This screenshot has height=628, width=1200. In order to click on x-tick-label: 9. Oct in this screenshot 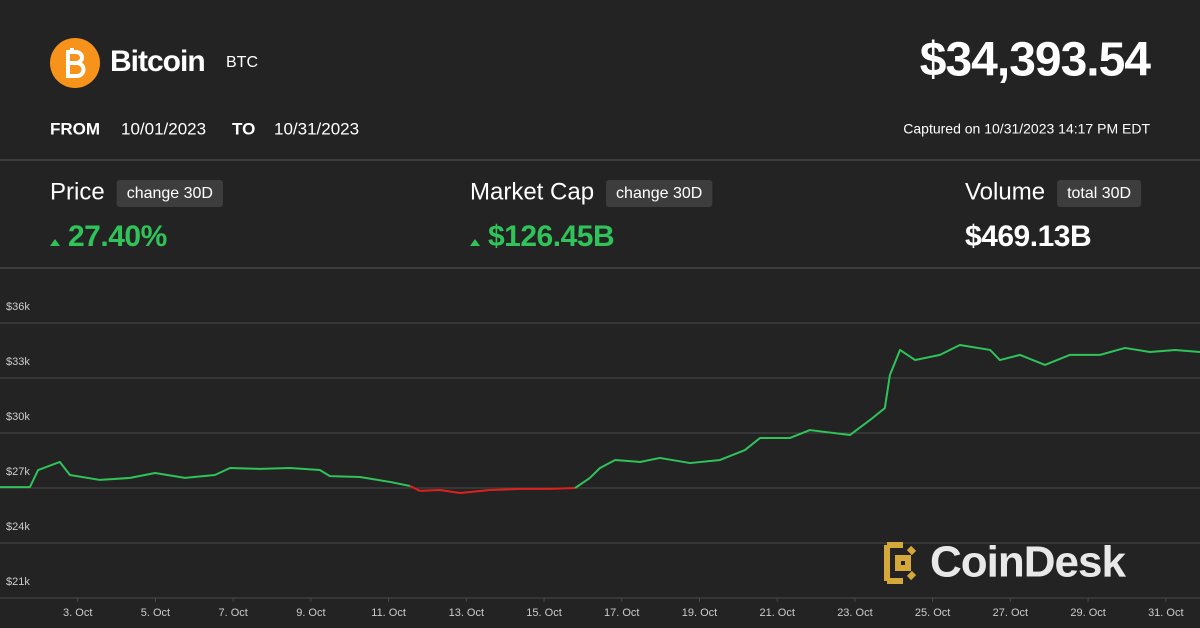, I will do `click(310, 613)`.